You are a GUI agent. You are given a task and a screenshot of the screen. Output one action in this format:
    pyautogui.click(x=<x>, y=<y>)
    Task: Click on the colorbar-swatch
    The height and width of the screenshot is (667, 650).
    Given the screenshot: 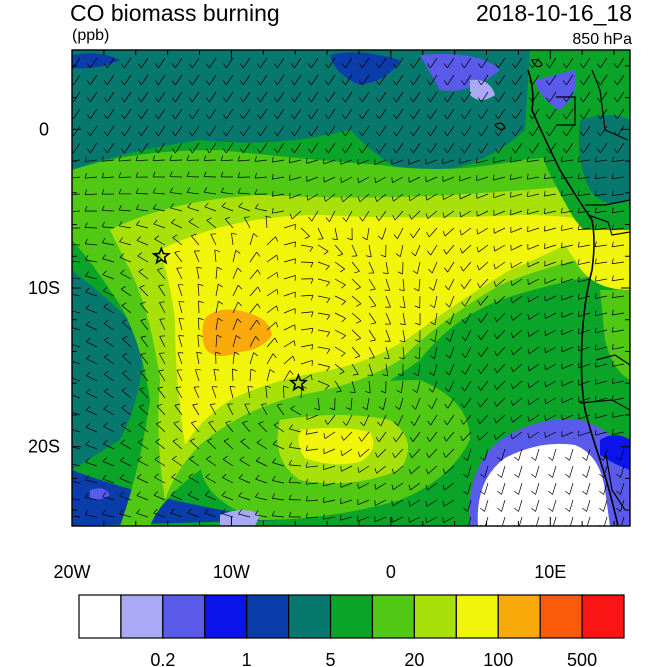 What is the action you would take?
    pyautogui.click(x=435, y=616)
    